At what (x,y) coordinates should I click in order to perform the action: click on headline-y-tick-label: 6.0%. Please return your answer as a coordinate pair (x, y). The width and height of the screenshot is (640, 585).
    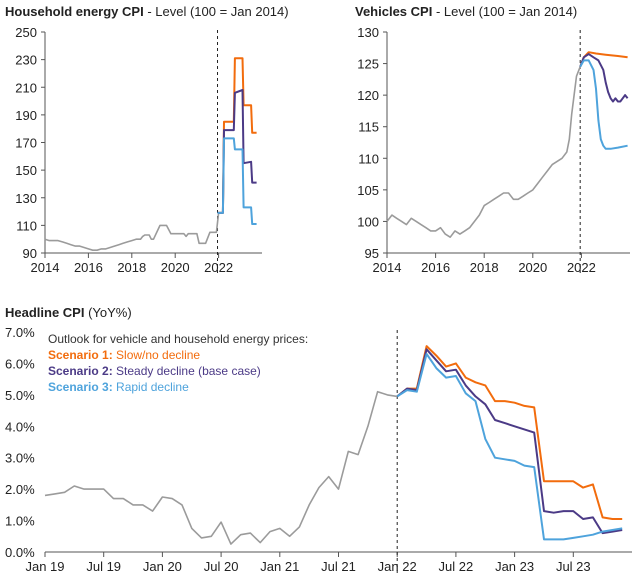
    Looking at the image, I should click on (20, 363).